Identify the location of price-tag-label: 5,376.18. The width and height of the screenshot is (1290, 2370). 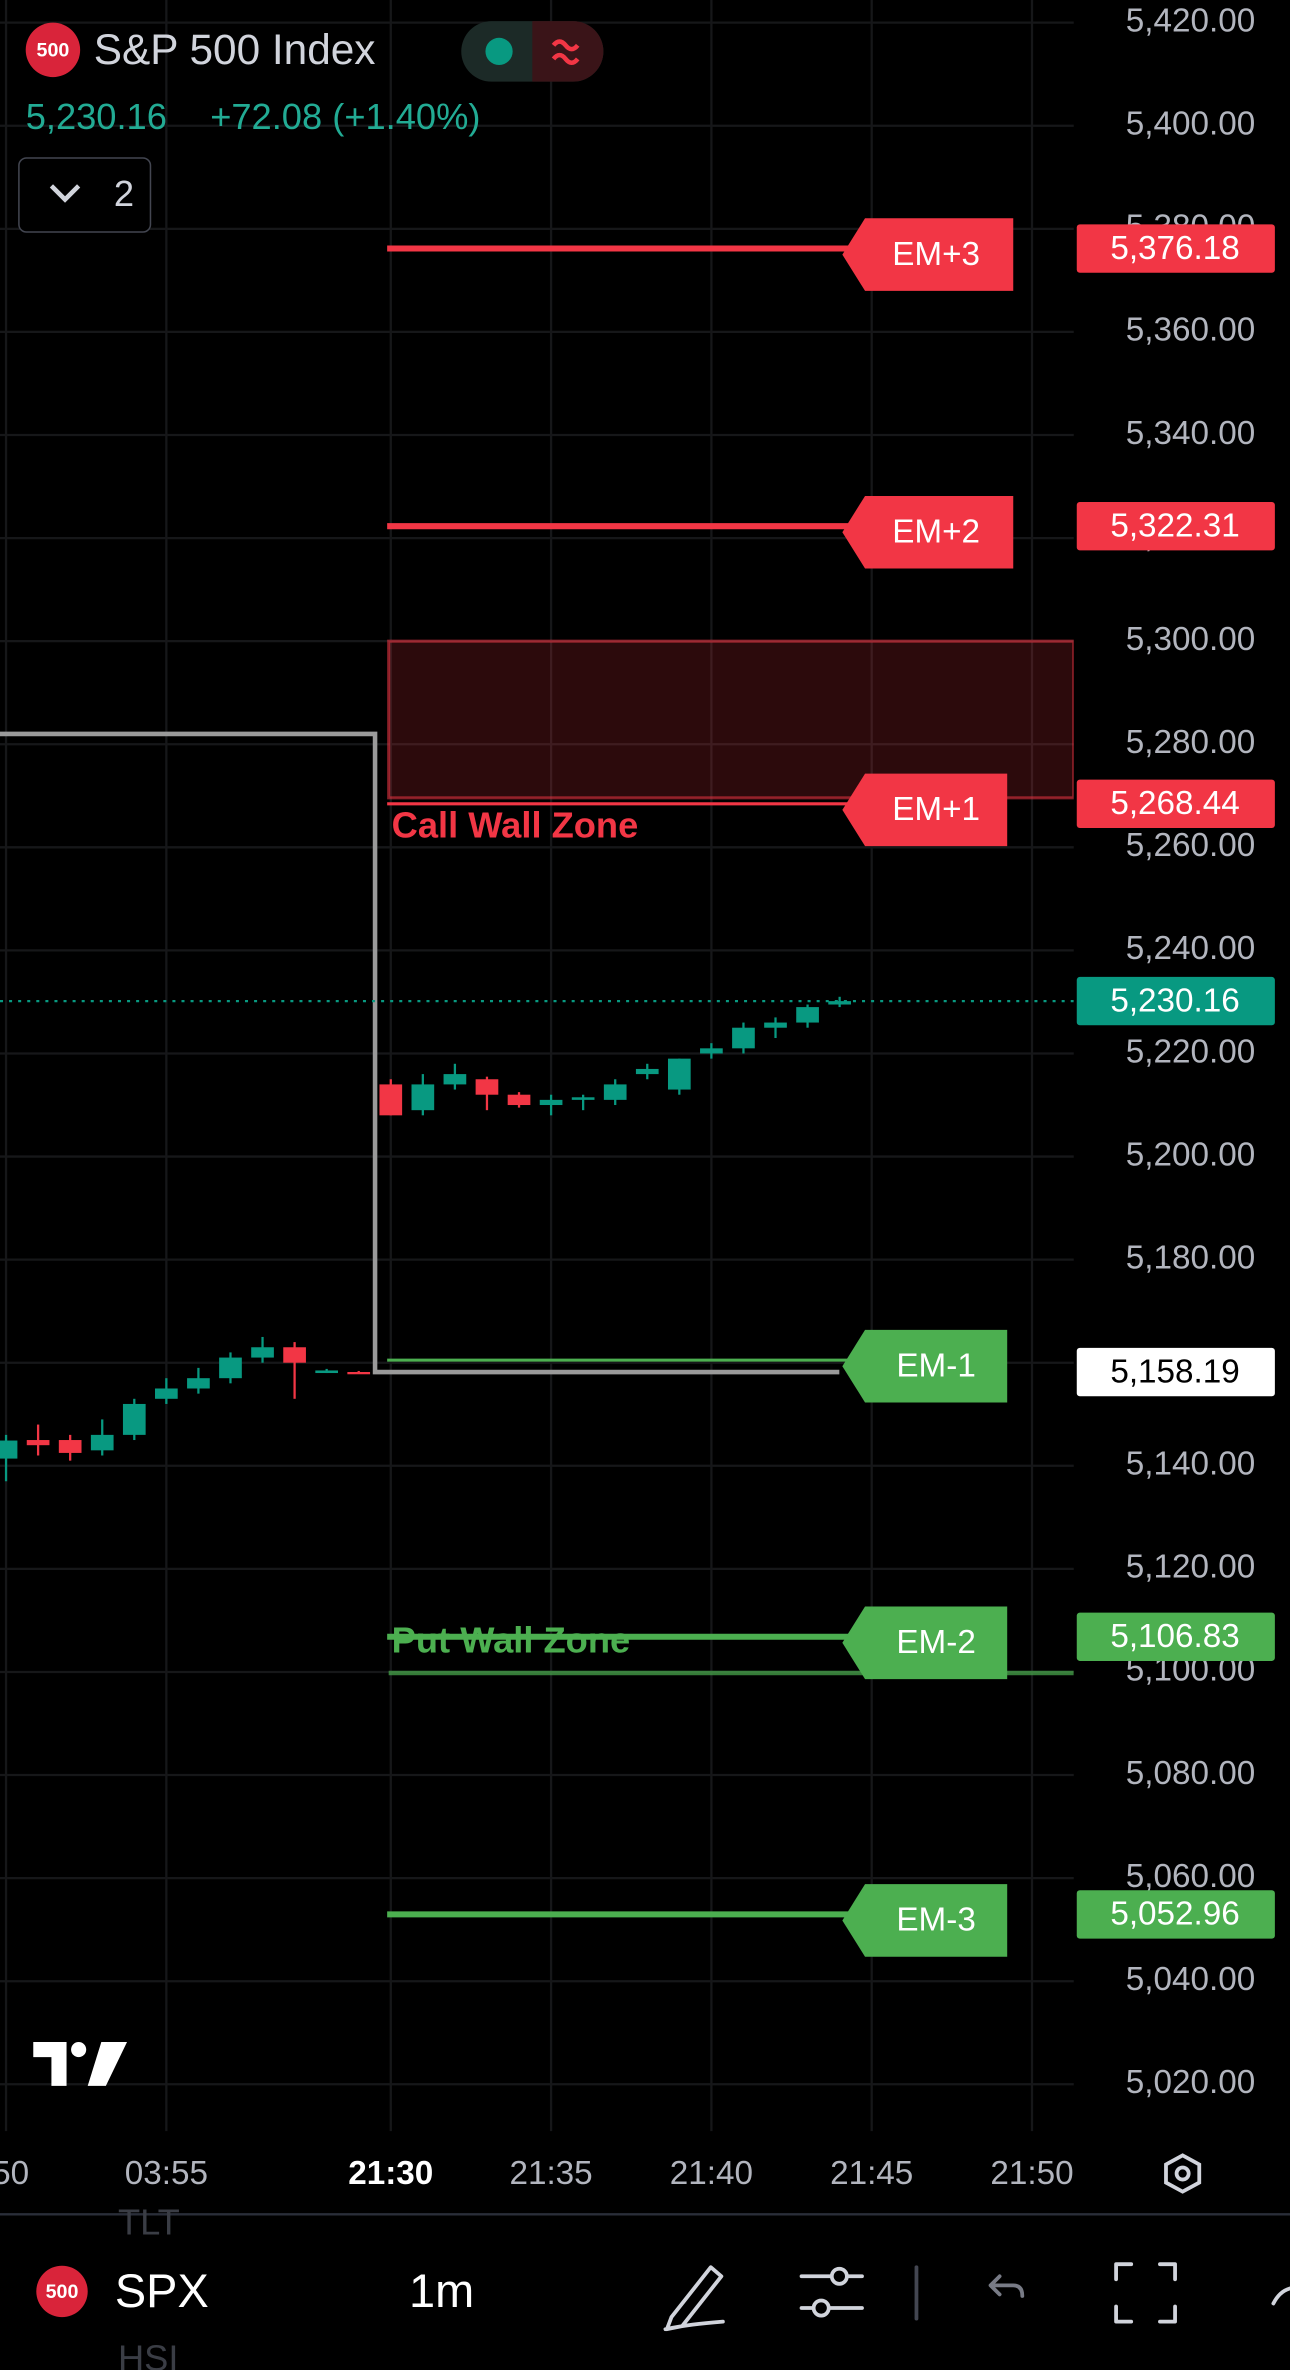
(1174, 248).